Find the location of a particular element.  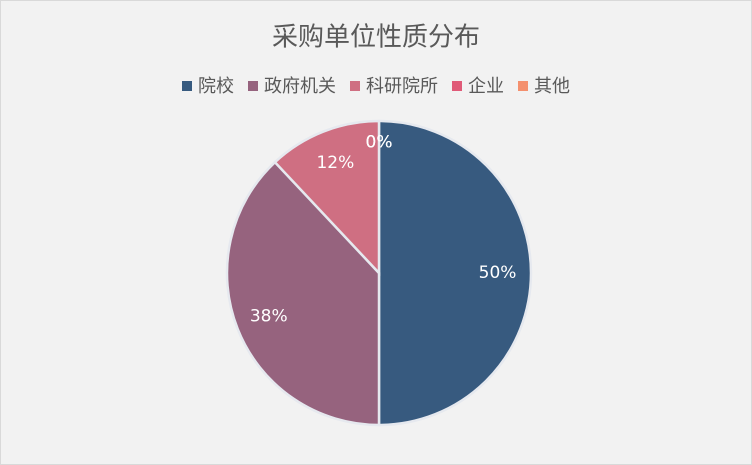

legend-label: 其他 is located at coordinates (552, 86).